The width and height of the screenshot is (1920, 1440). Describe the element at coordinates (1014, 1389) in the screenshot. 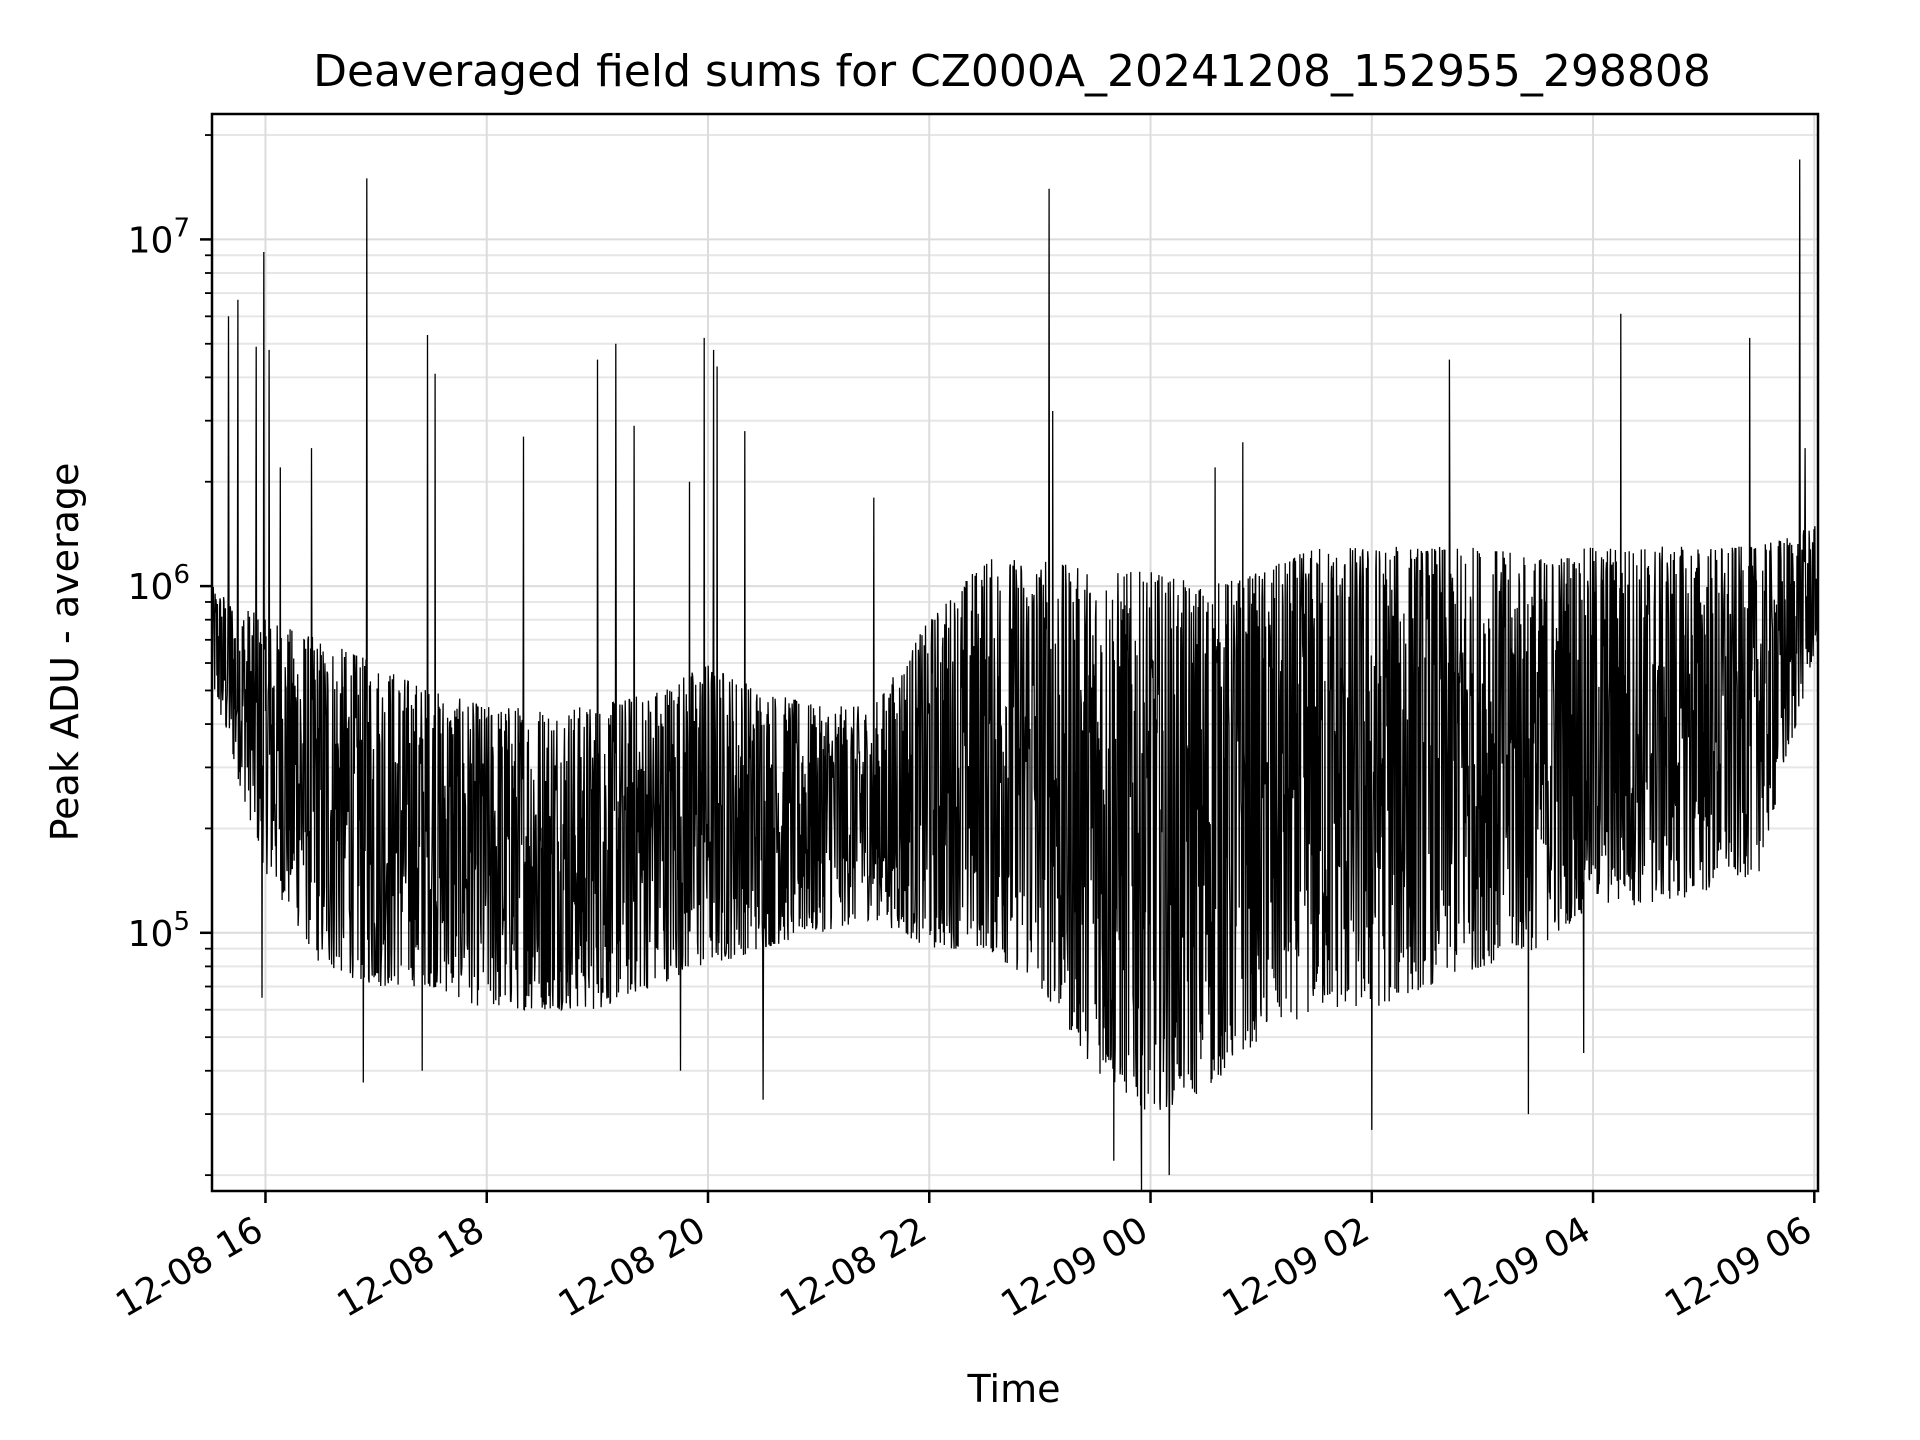

I see `x-axis-label: Time` at that location.